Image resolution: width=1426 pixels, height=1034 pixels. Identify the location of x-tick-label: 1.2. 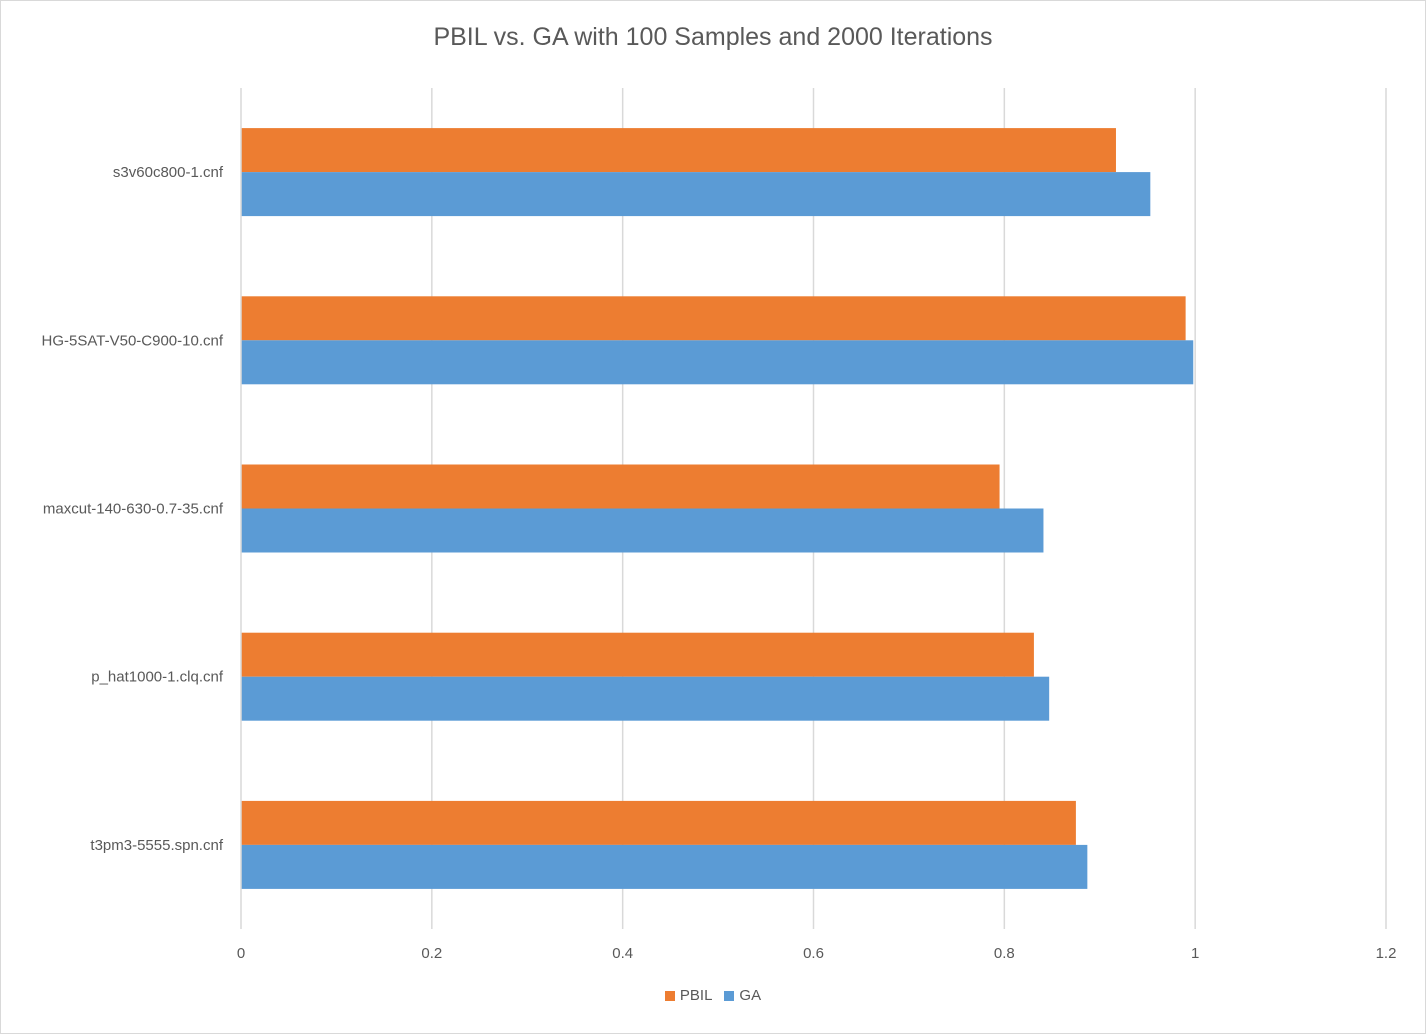
(1386, 953).